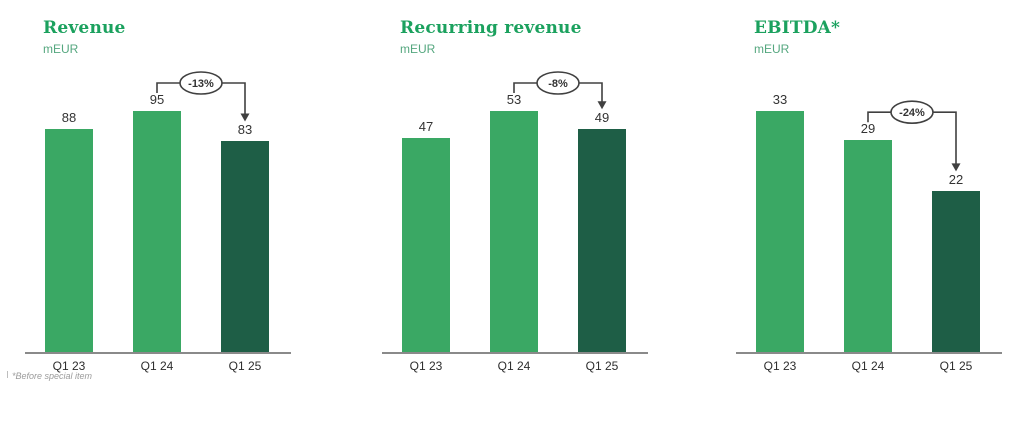 The image size is (1024, 426). Describe the element at coordinates (956, 180) in the screenshot. I see `bar-value-label: 22` at that location.